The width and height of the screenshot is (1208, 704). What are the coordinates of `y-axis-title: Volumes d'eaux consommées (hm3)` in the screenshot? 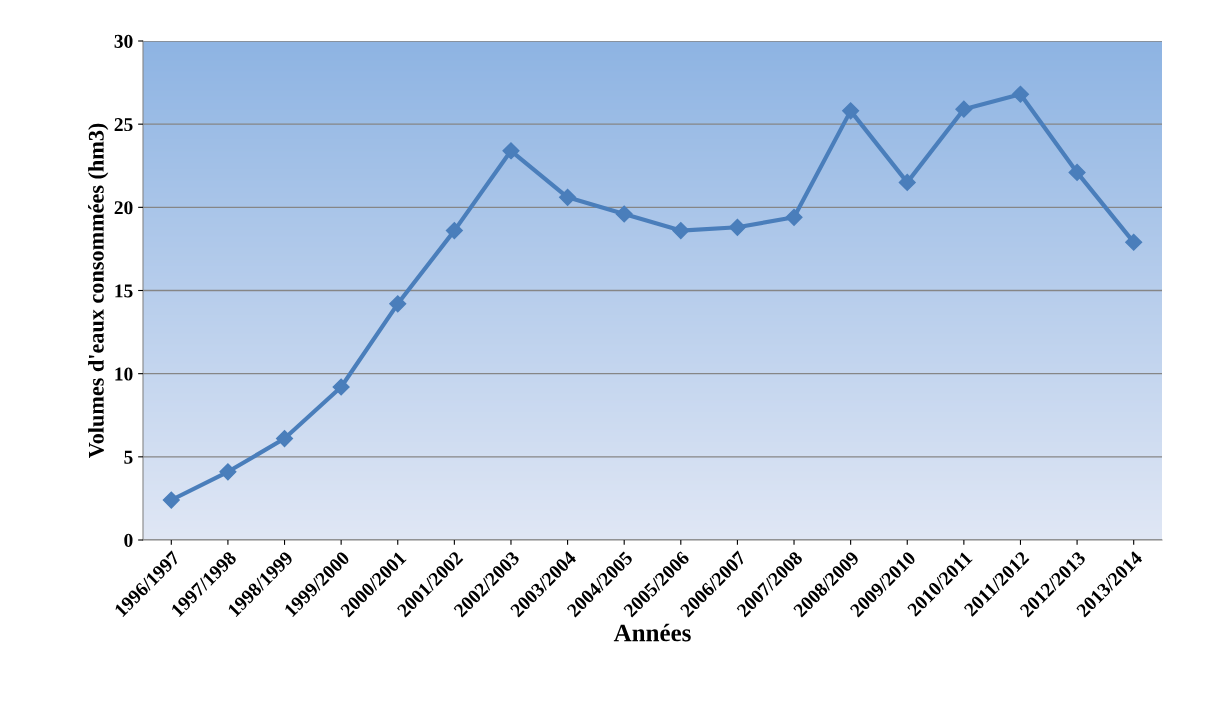 It's located at (98, 291).